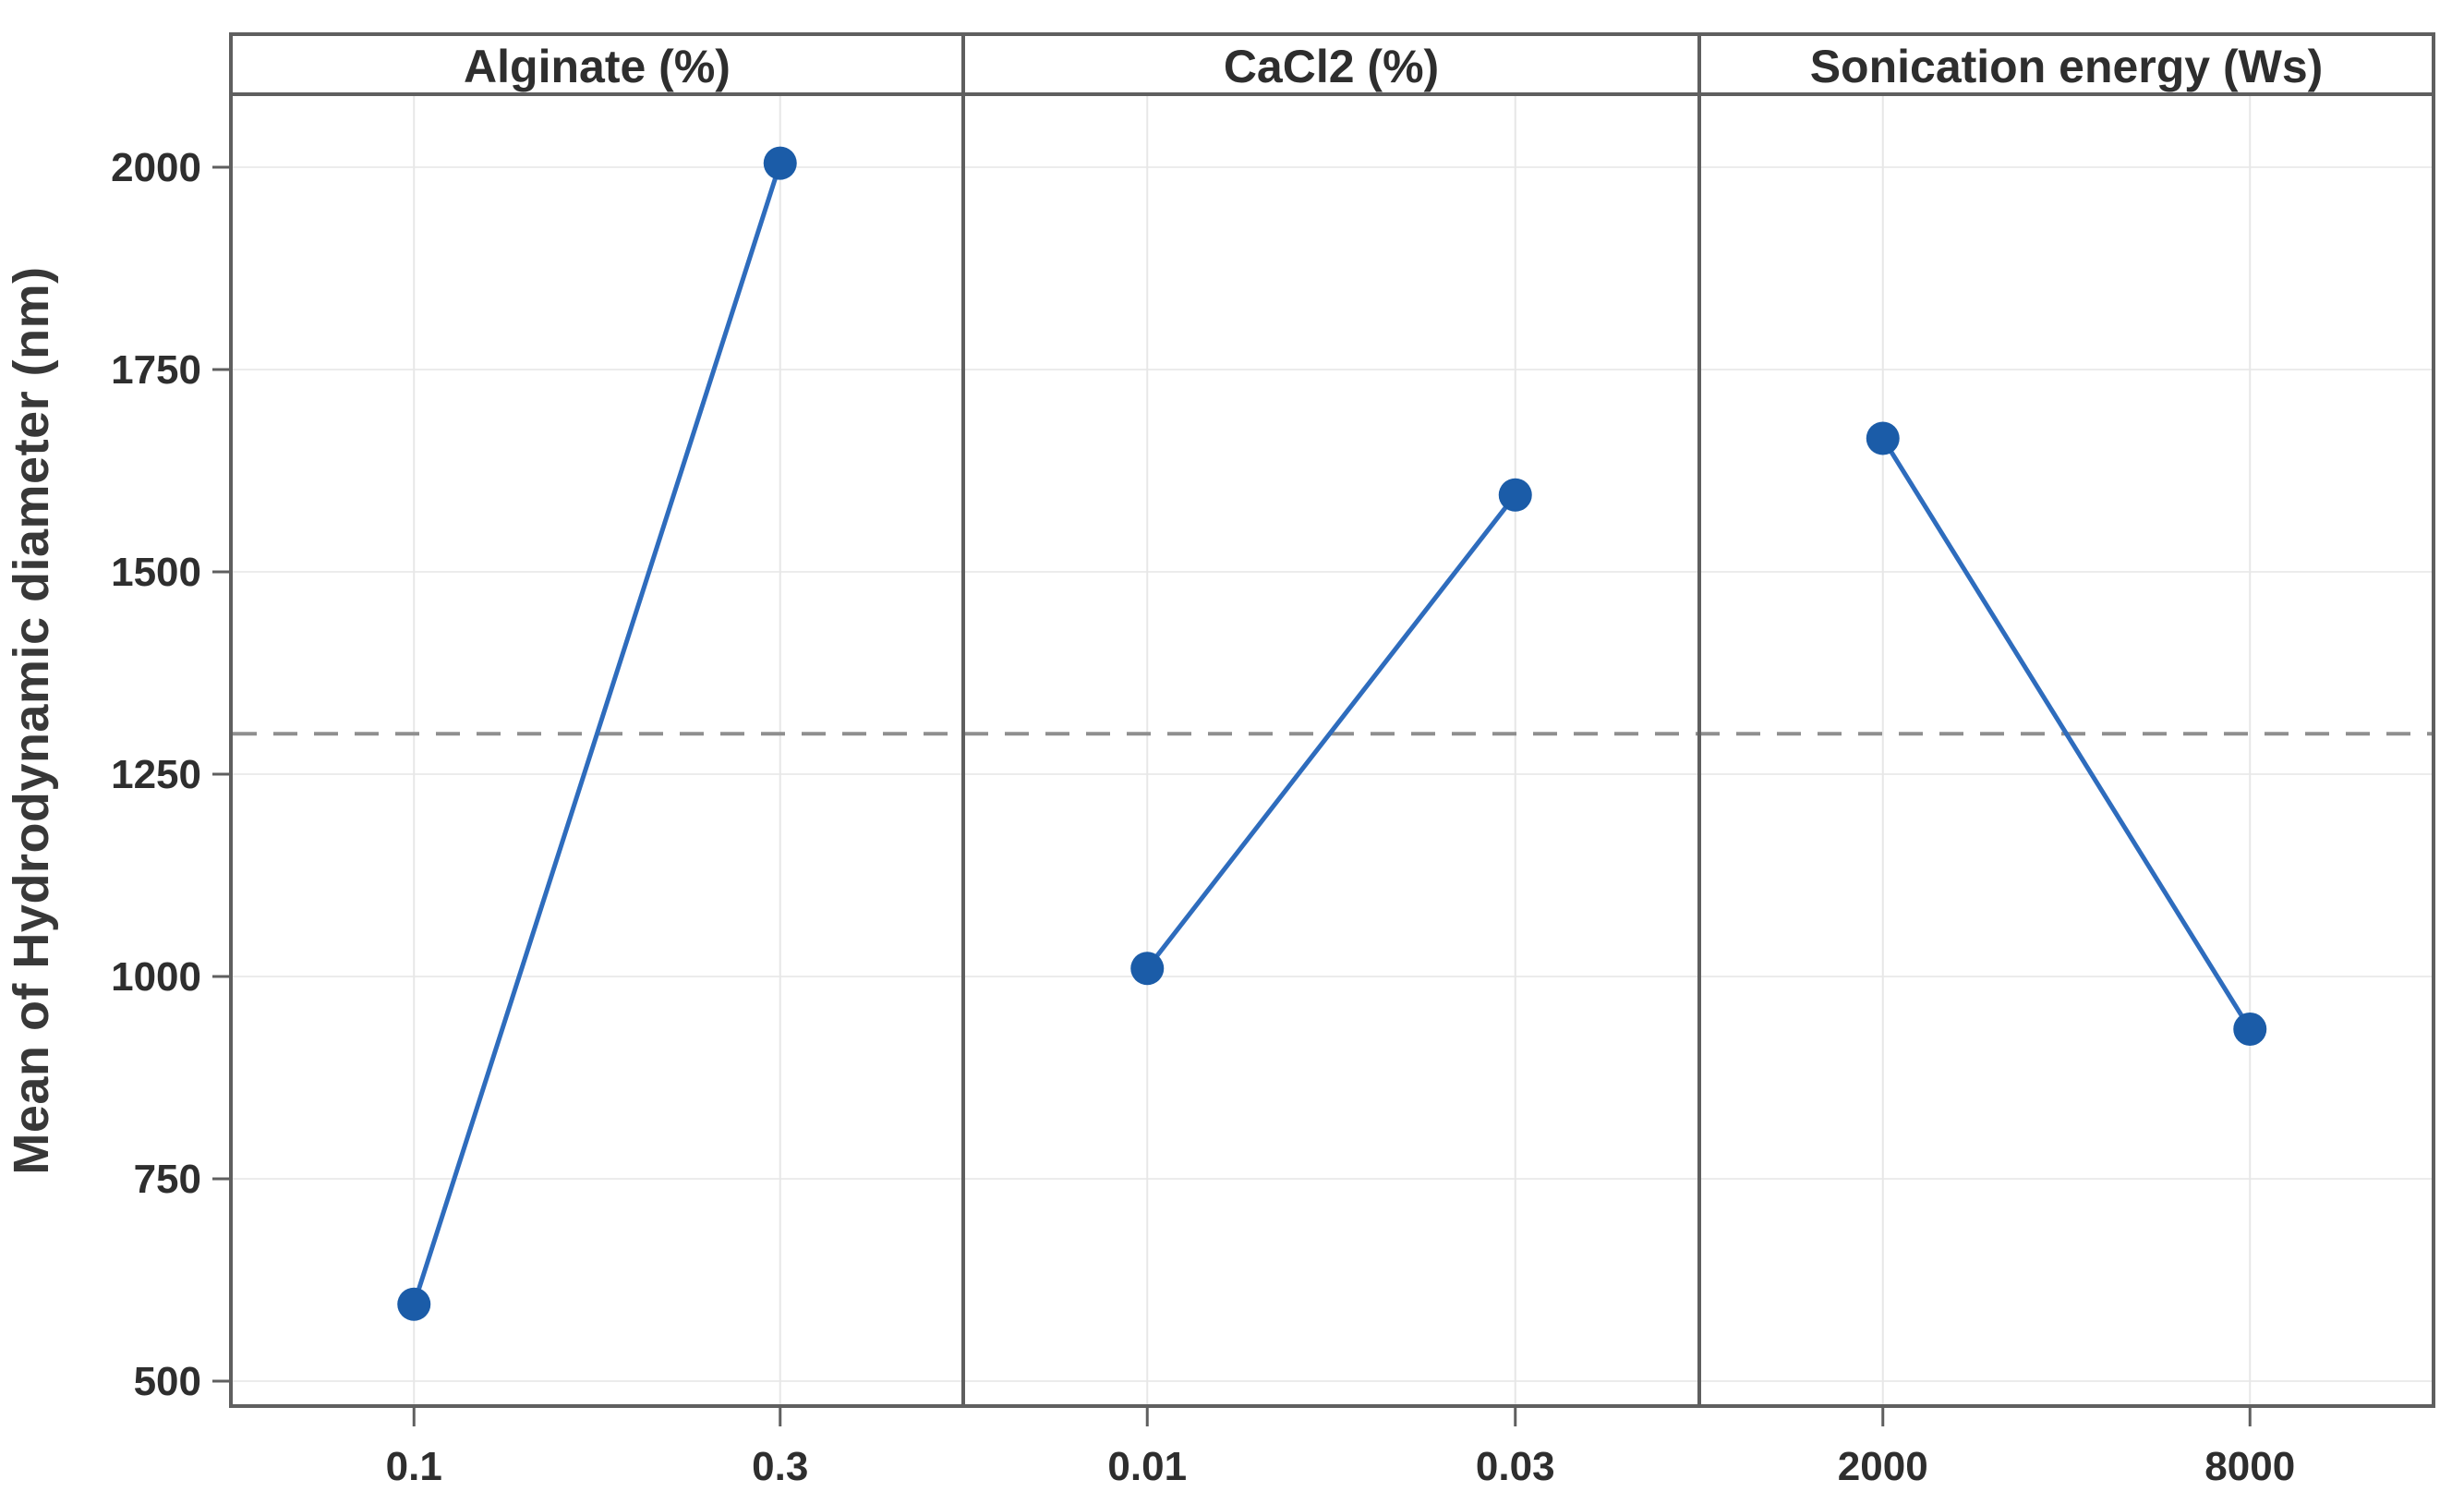  What do you see at coordinates (156, 370) in the screenshot?
I see `y-tick-label: 1750` at bounding box center [156, 370].